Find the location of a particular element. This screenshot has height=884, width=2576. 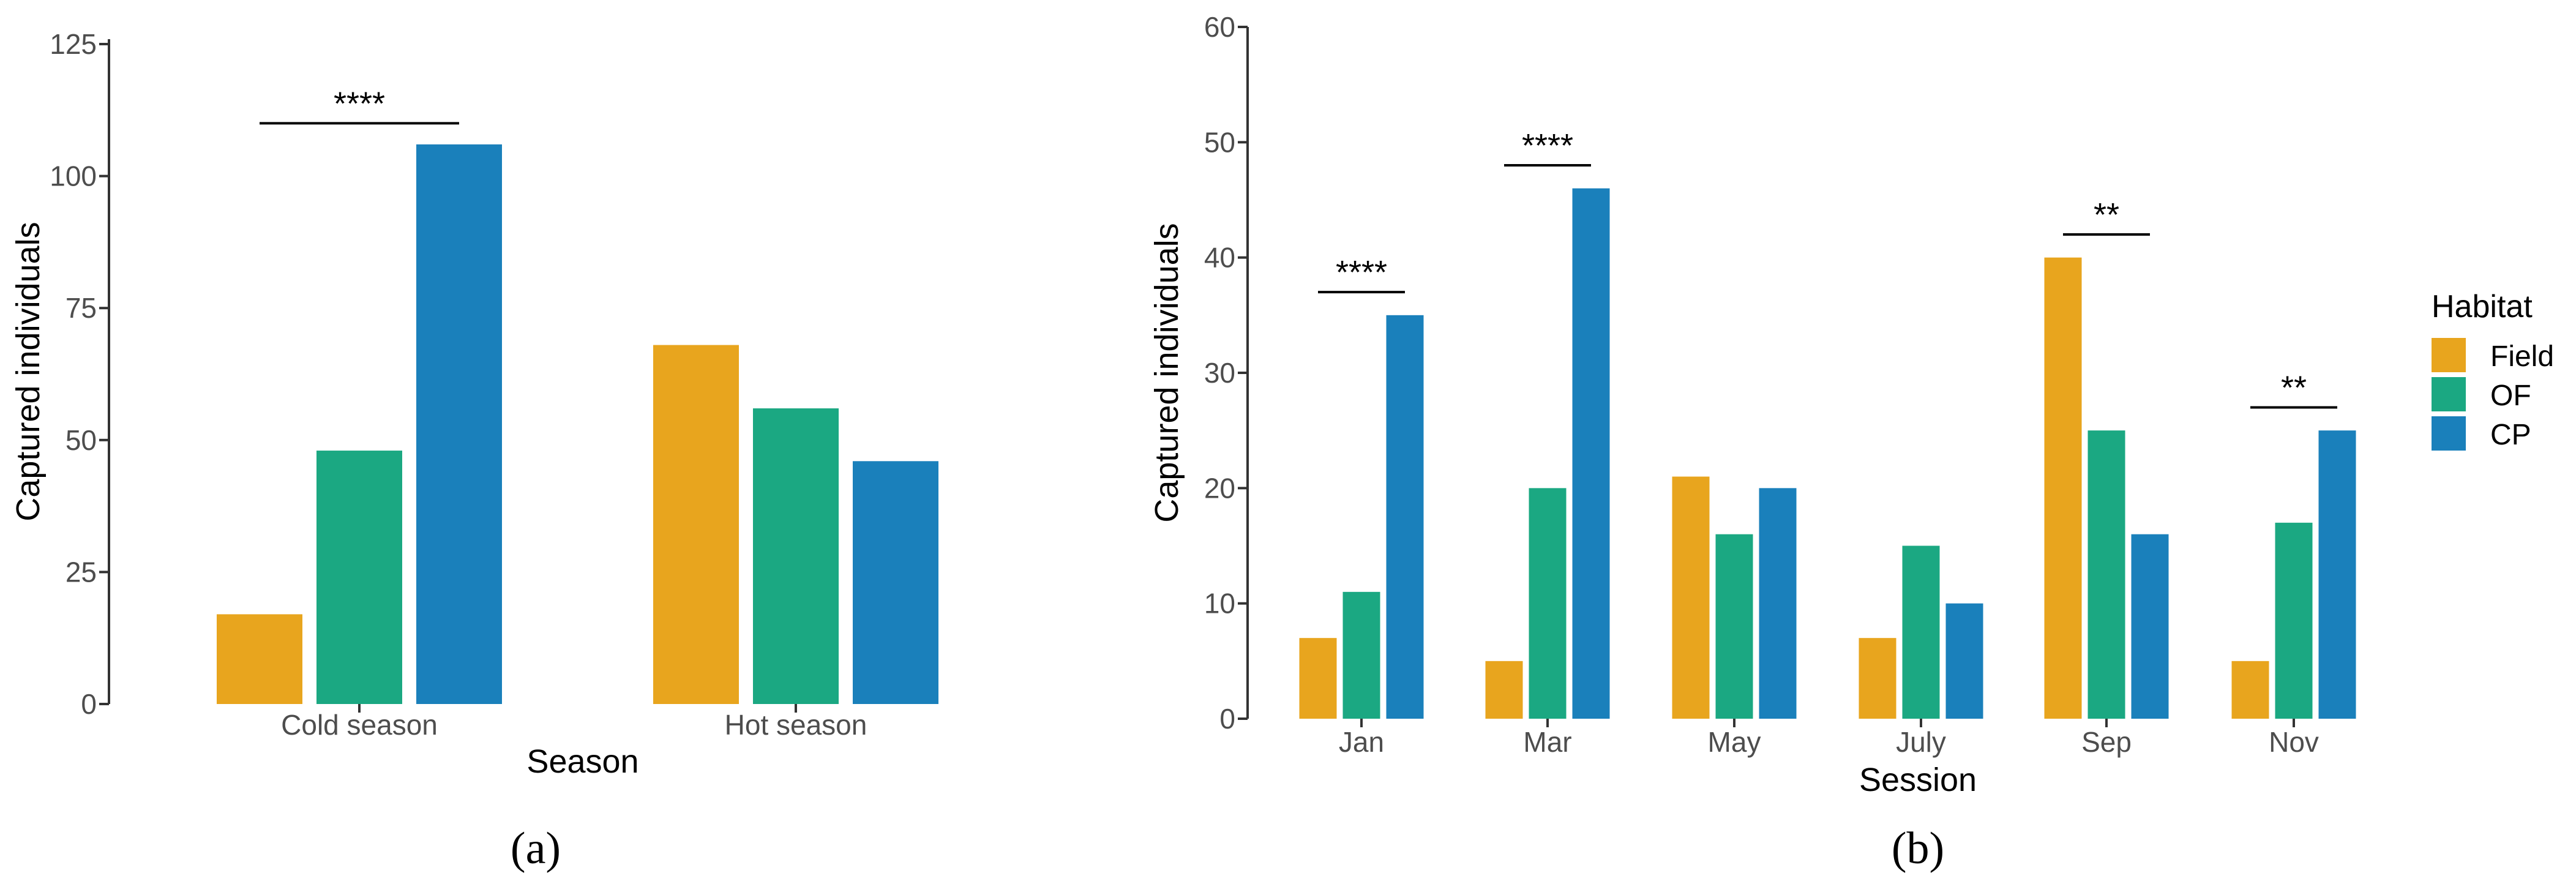

panel-b-y-ticks: 0 10 20 30 40 50 60 is located at coordinates (1226, 373).